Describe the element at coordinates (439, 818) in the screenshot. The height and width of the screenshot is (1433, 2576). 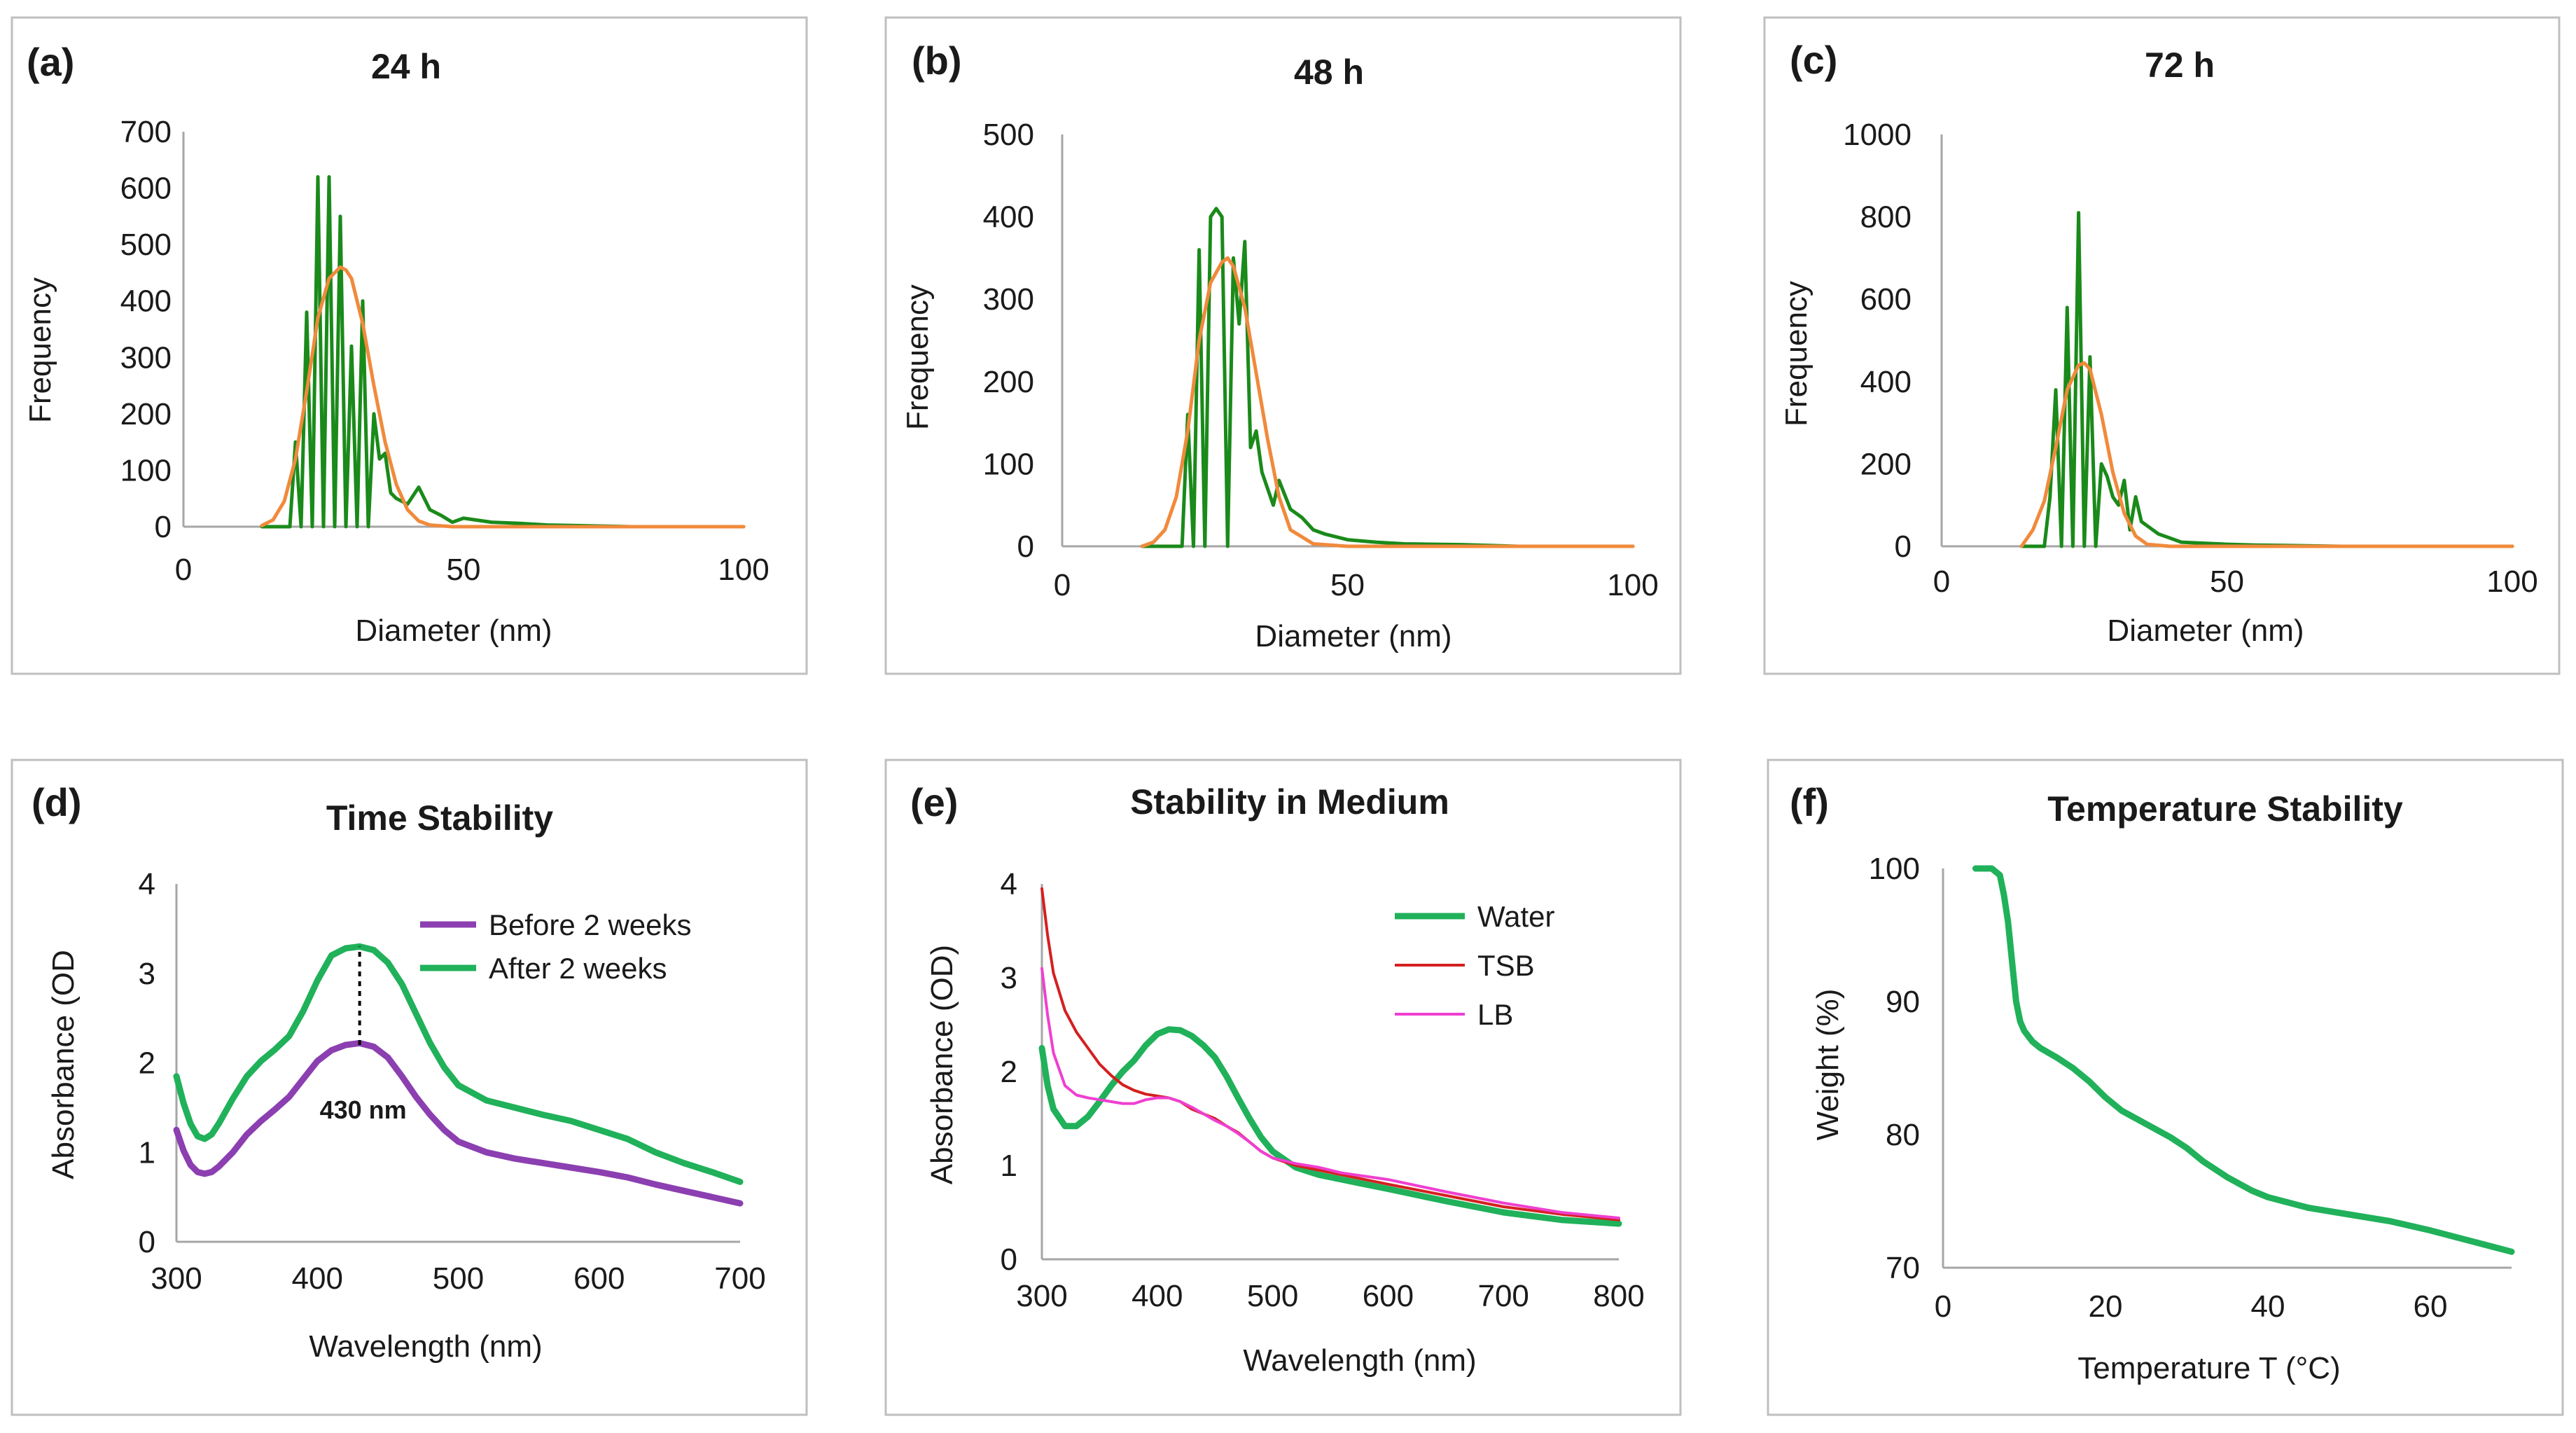
I see `chart-title: Time Stability` at that location.